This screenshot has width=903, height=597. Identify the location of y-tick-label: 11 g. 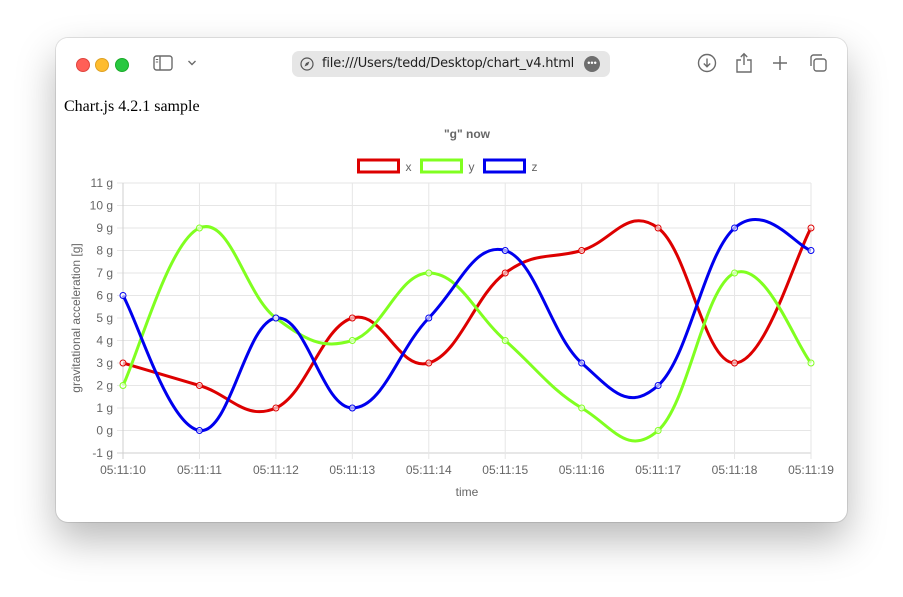
(102, 183).